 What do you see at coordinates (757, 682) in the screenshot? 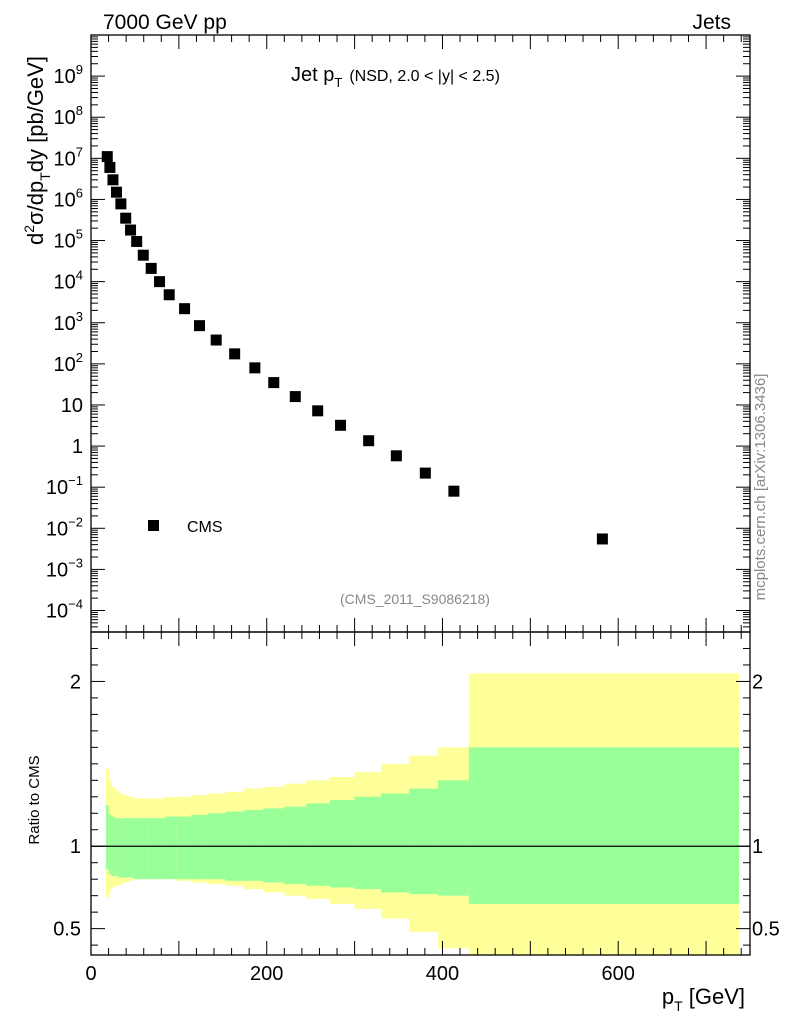
I see `y-tick-label-ratio-right-2: 2` at bounding box center [757, 682].